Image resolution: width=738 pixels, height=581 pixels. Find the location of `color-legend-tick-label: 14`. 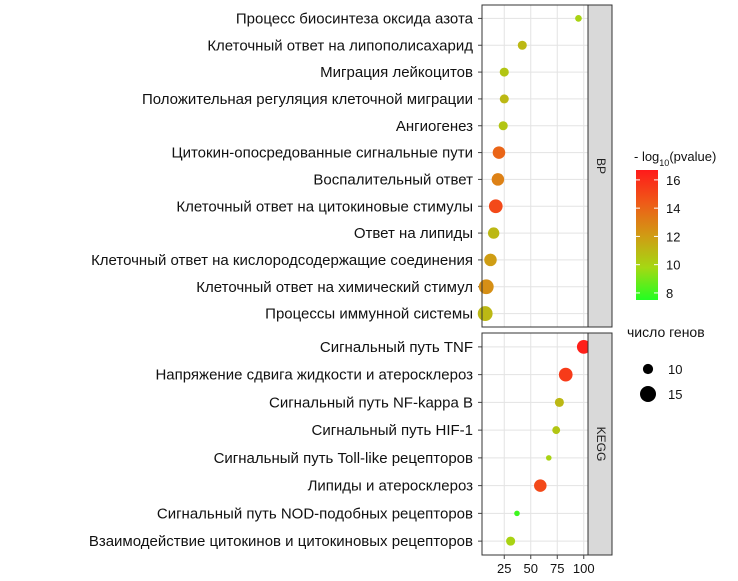

color-legend-tick-label: 14 is located at coordinates (673, 208).